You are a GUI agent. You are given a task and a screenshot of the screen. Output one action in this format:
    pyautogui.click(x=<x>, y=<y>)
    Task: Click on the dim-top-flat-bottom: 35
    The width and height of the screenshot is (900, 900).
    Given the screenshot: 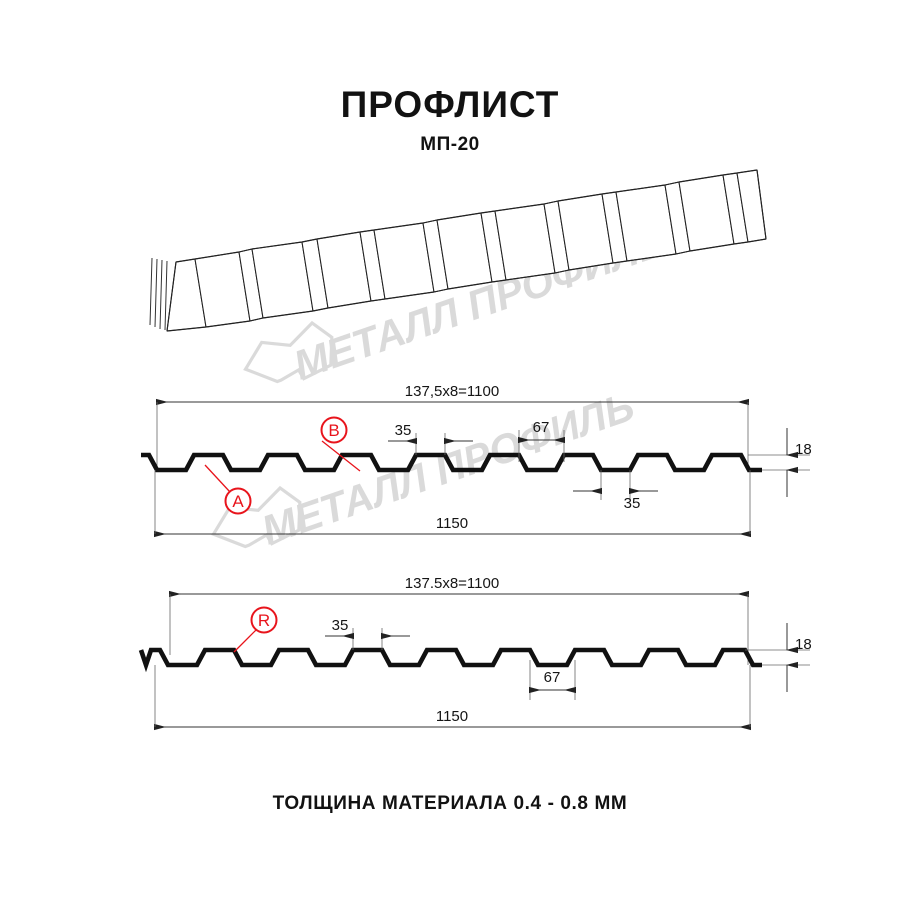 What is the action you would take?
    pyautogui.click(x=340, y=625)
    